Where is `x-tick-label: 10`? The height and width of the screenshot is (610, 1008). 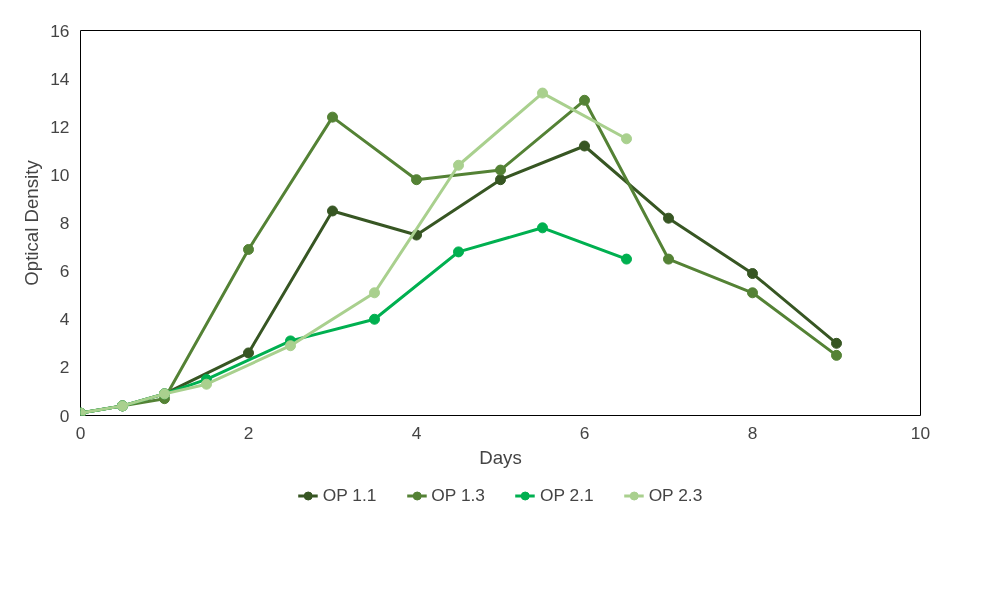 x-tick-label: 10 is located at coordinates (920, 432).